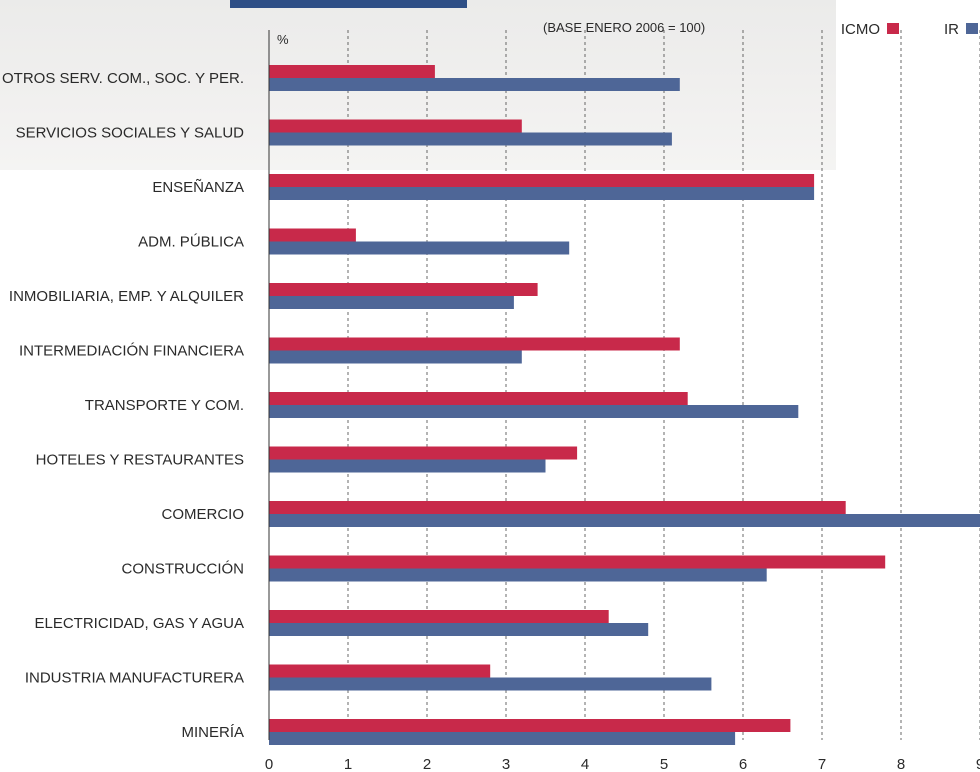 The image size is (980, 772). What do you see at coordinates (585, 764) in the screenshot?
I see `x-tick-label: 4` at bounding box center [585, 764].